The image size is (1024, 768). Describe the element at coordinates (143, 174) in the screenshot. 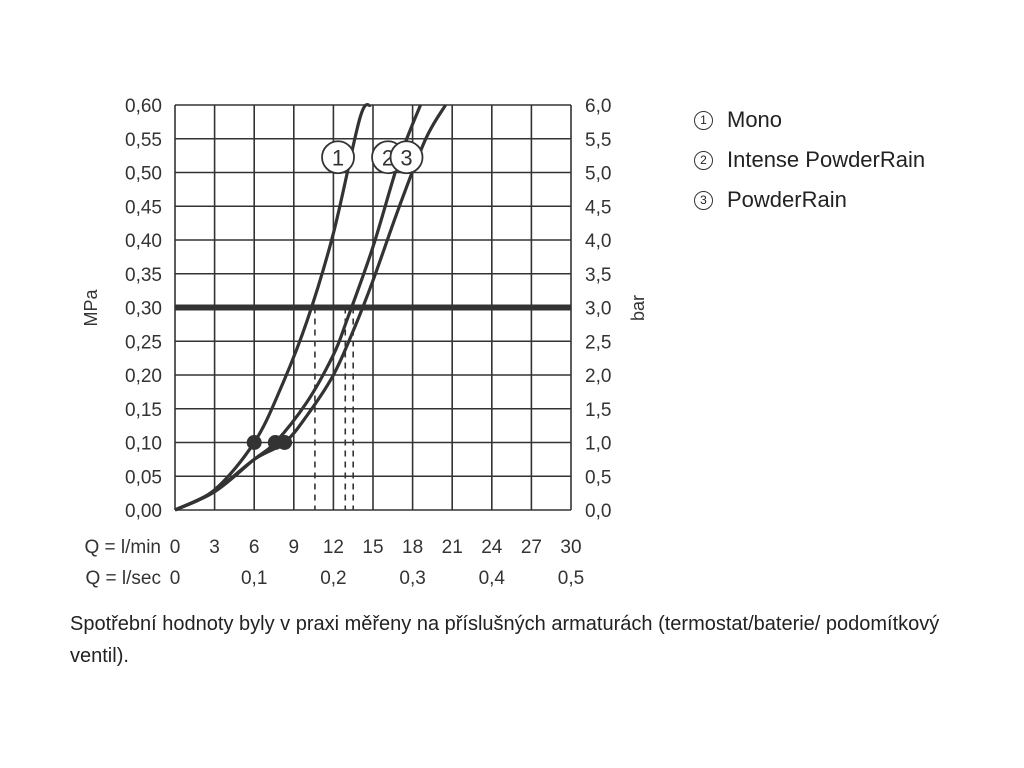

I see `y-tick-label-left: 0,50` at that location.